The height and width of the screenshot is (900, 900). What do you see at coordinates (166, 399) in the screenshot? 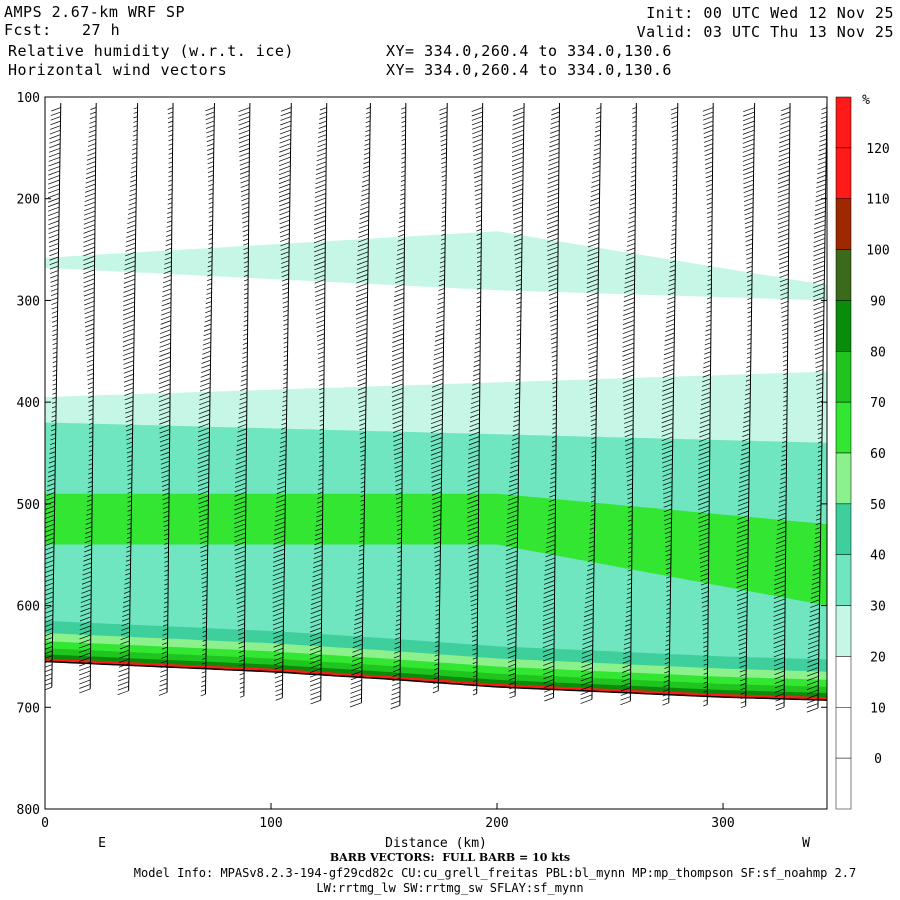
I see `wind-barb-column` at bounding box center [166, 399].